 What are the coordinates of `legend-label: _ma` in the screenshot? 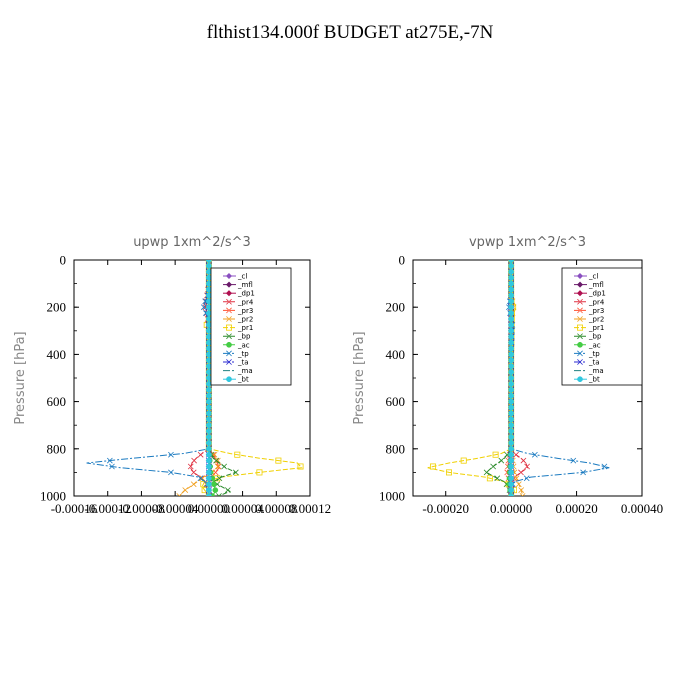 It's located at (596, 371).